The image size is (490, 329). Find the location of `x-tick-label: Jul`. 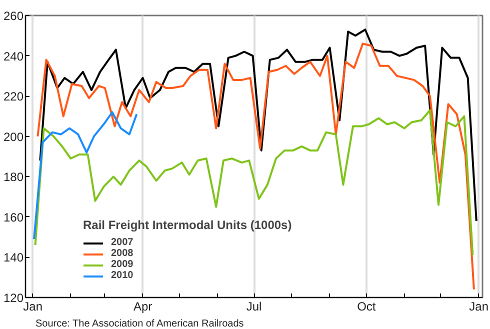

x-tick-label: Jul is located at coordinates (254, 307).